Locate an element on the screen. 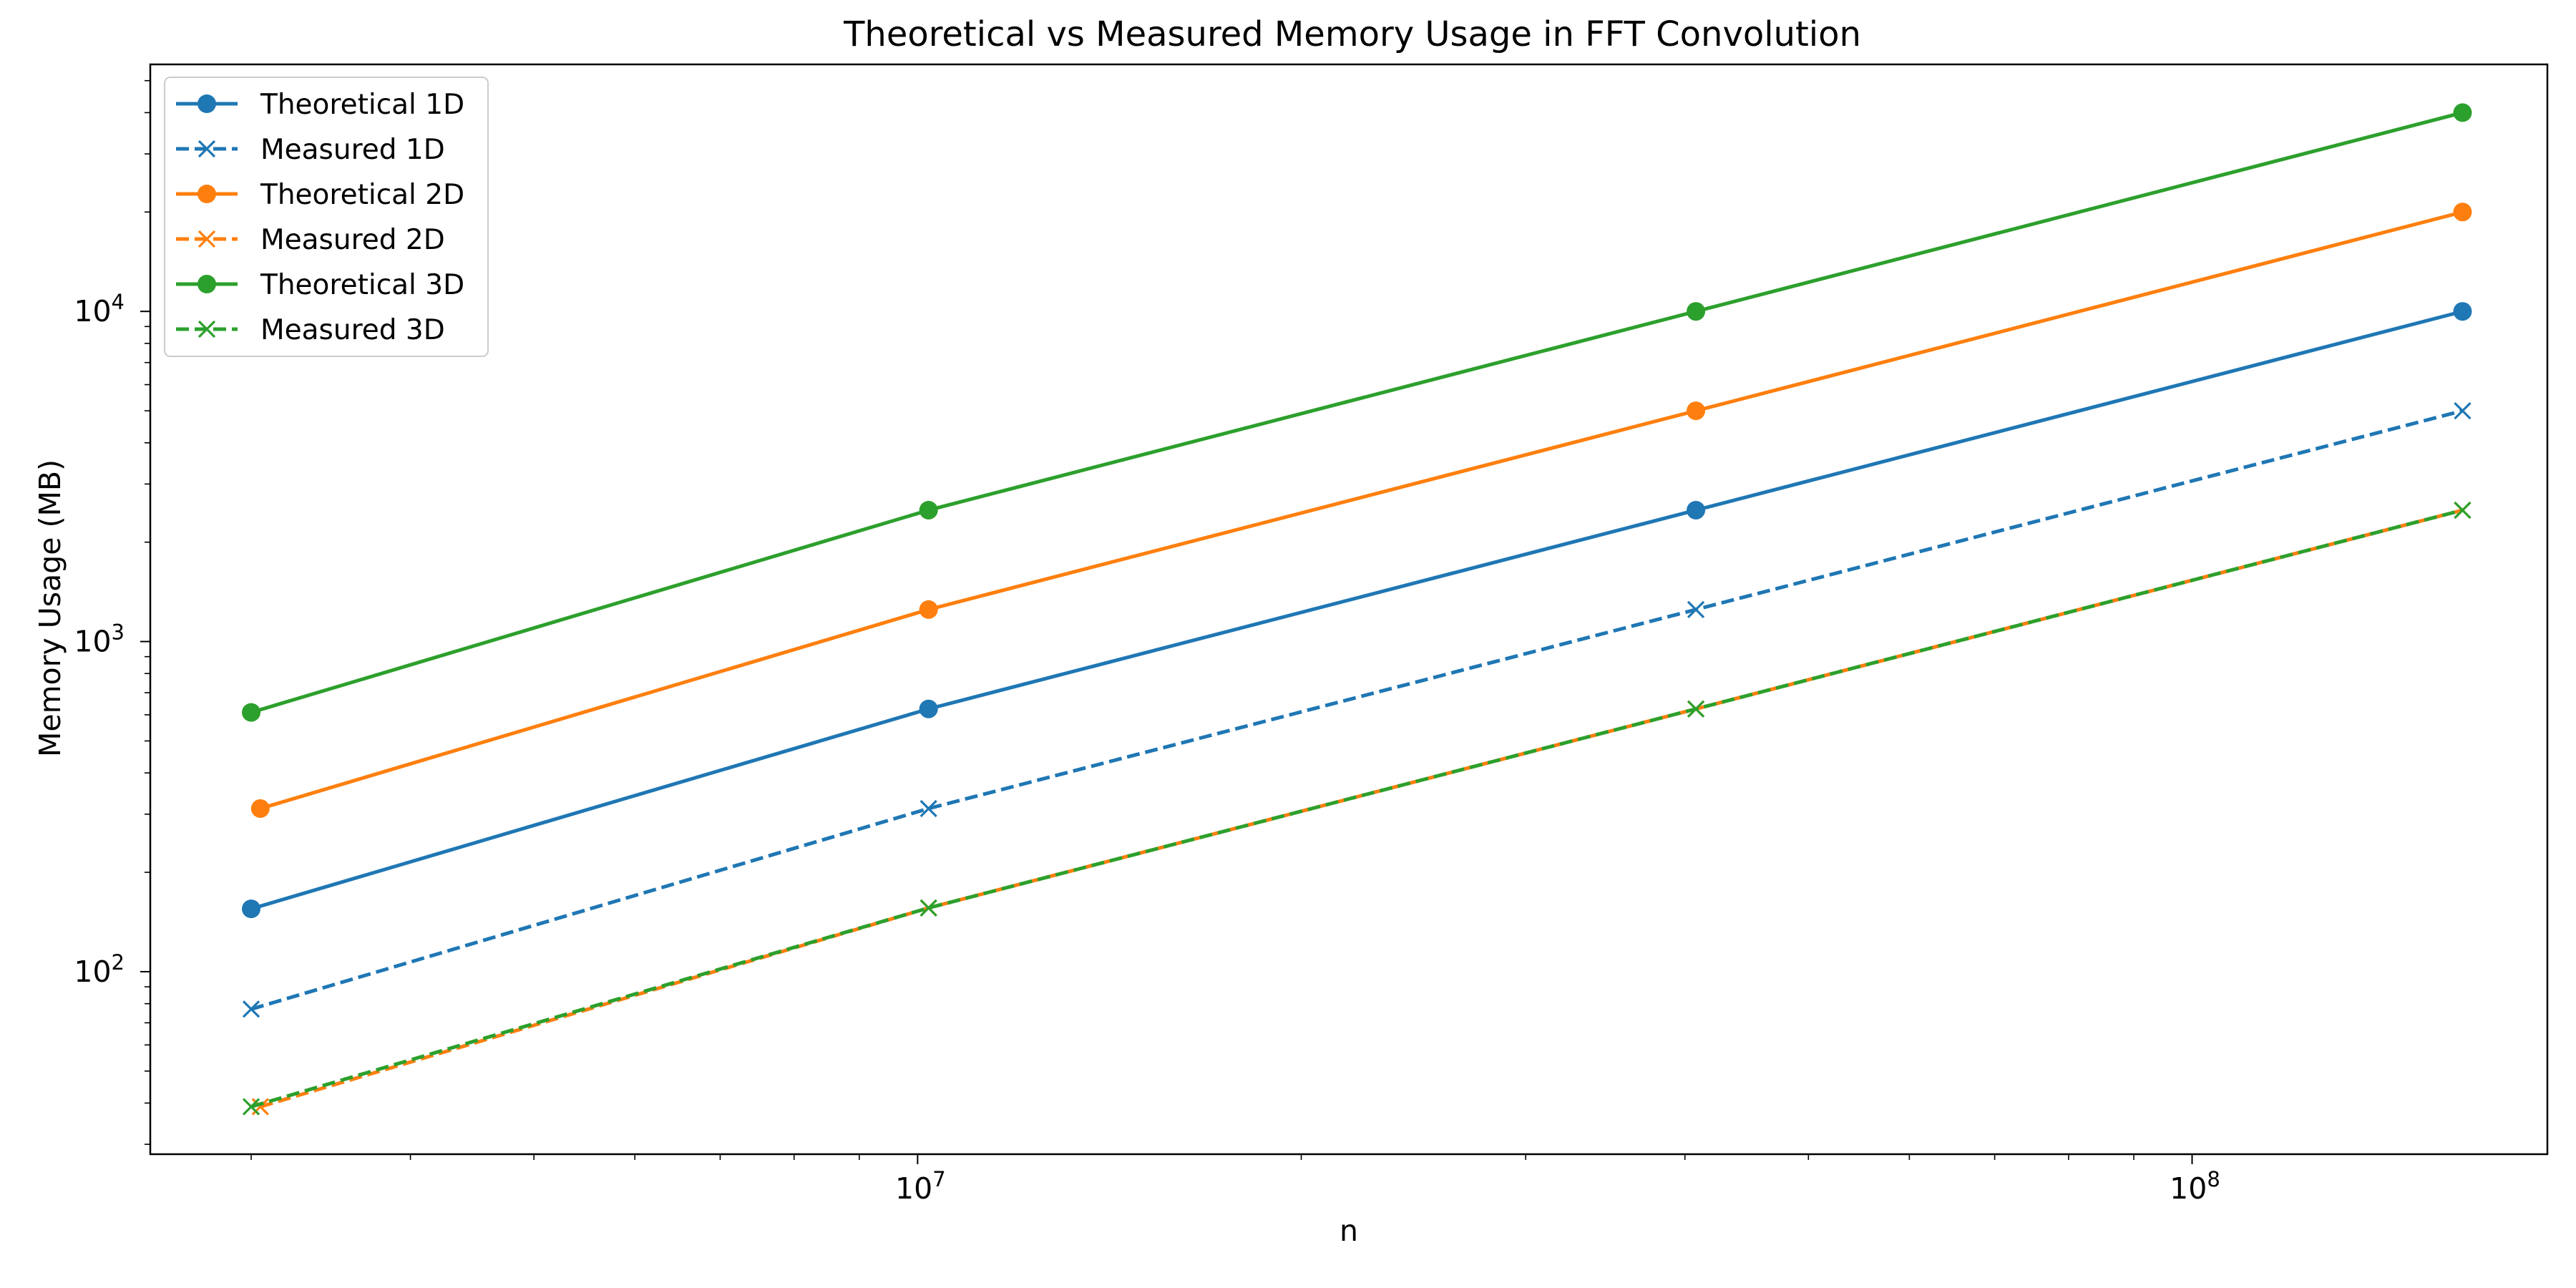 The image size is (2576, 1288). legend-item: Measured 1D is located at coordinates (310, 150).